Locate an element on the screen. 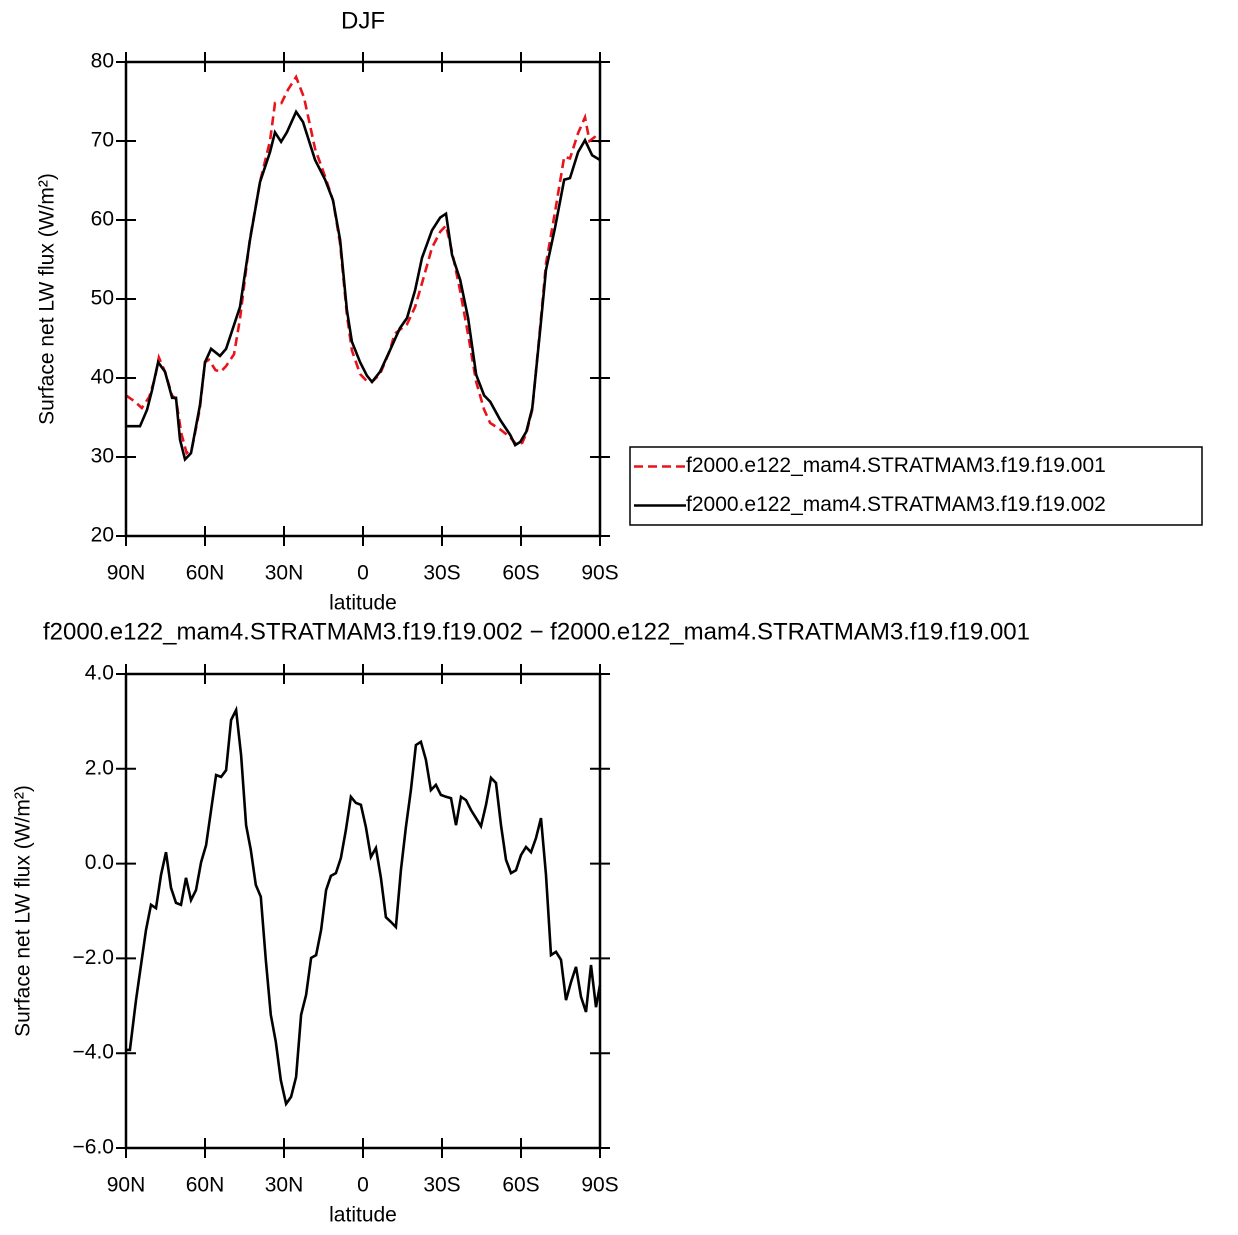 This screenshot has width=1238, height=1235. y-tick-label: 20 is located at coordinates (102, 535).